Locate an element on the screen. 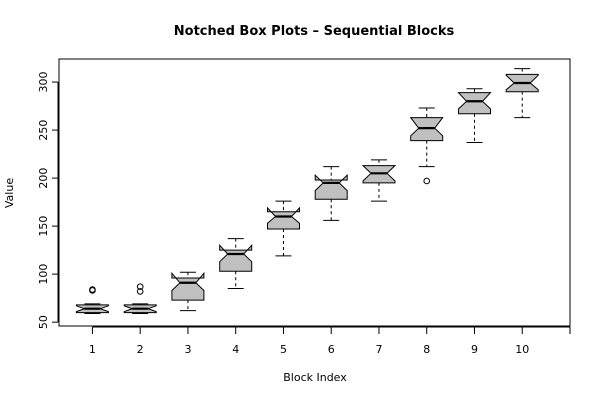 The width and height of the screenshot is (599, 400). x-tick-label-9: 9 is located at coordinates (474, 349).